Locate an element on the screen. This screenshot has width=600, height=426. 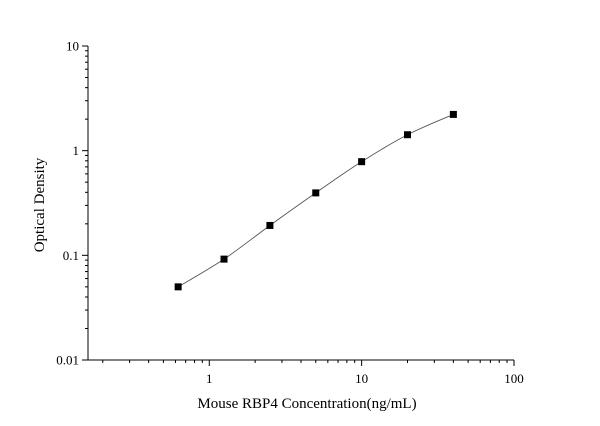
y-tick-label: 10 is located at coordinates (72, 46).